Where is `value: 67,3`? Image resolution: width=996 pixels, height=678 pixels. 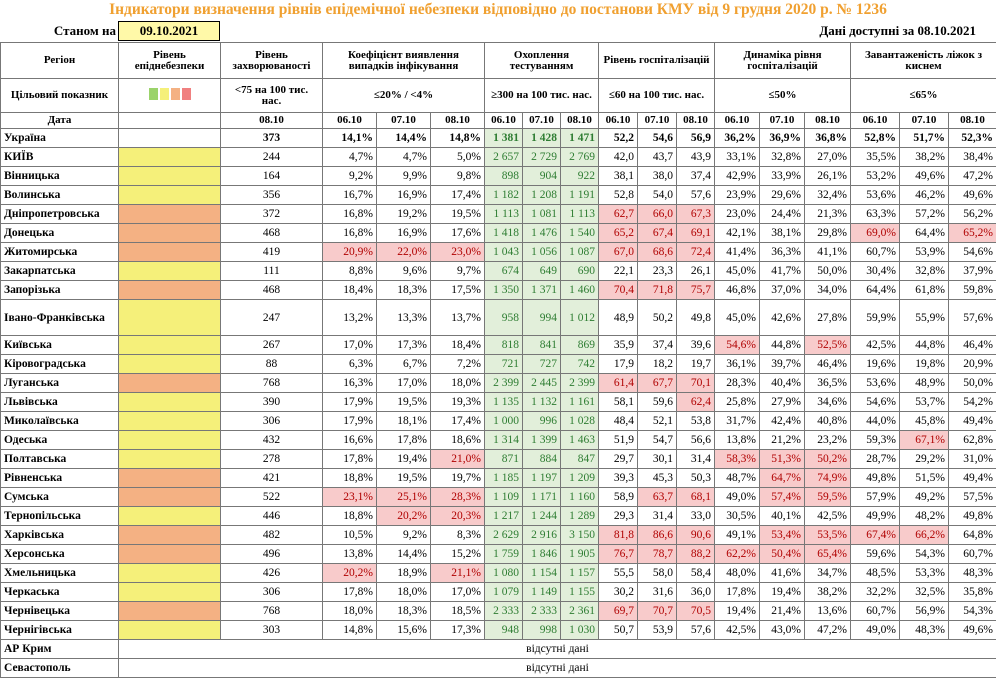 value: 67,3 is located at coordinates (695, 214).